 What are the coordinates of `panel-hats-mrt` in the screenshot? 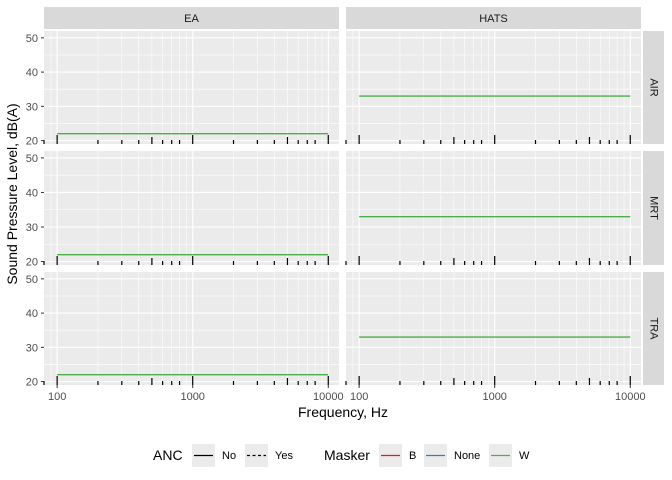 It's located at (493, 208).